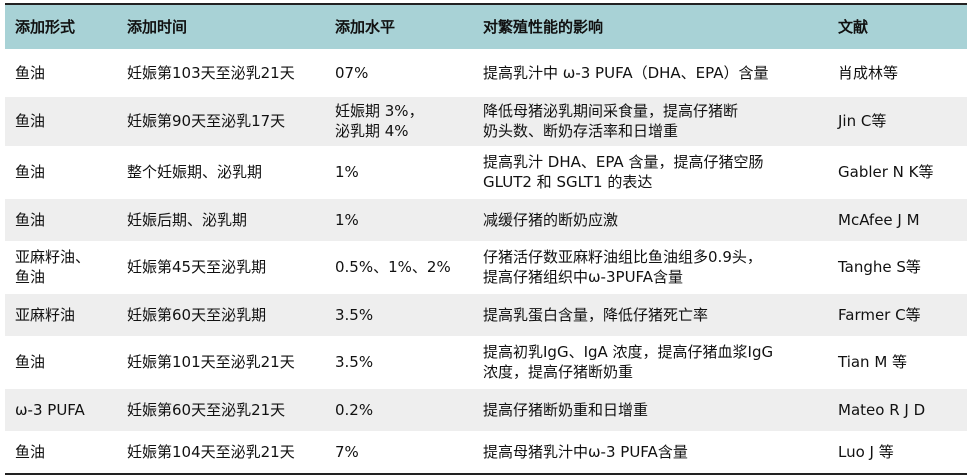  I want to click on cell-effect: 提高仔猪断奶重和日增重, so click(566, 409).